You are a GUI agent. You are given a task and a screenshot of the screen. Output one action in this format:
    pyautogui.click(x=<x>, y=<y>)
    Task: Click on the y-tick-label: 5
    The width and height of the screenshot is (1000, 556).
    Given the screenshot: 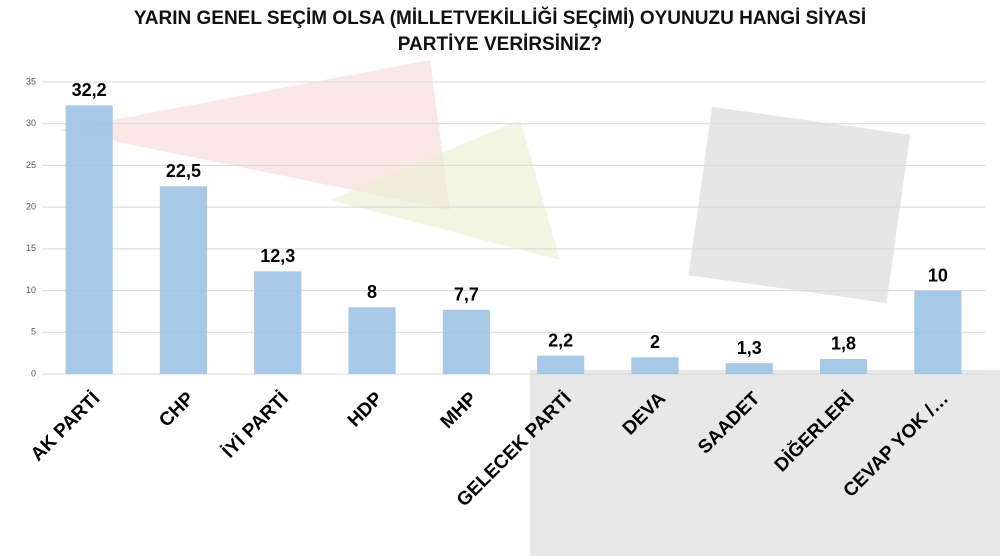 What is the action you would take?
    pyautogui.click(x=33, y=332)
    